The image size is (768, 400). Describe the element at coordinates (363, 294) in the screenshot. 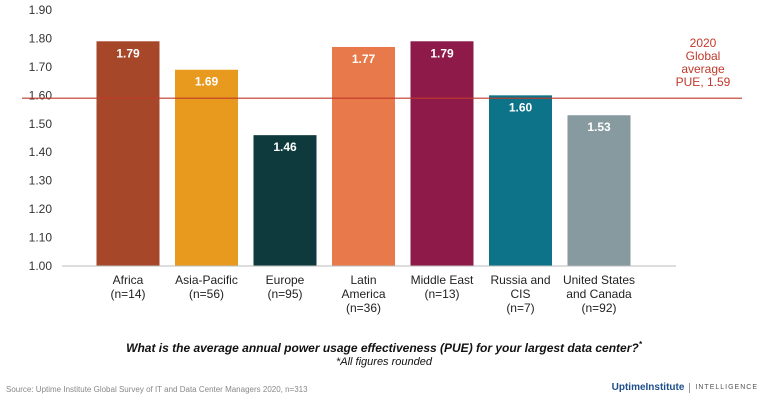

I see `x-tick-label: America` at that location.